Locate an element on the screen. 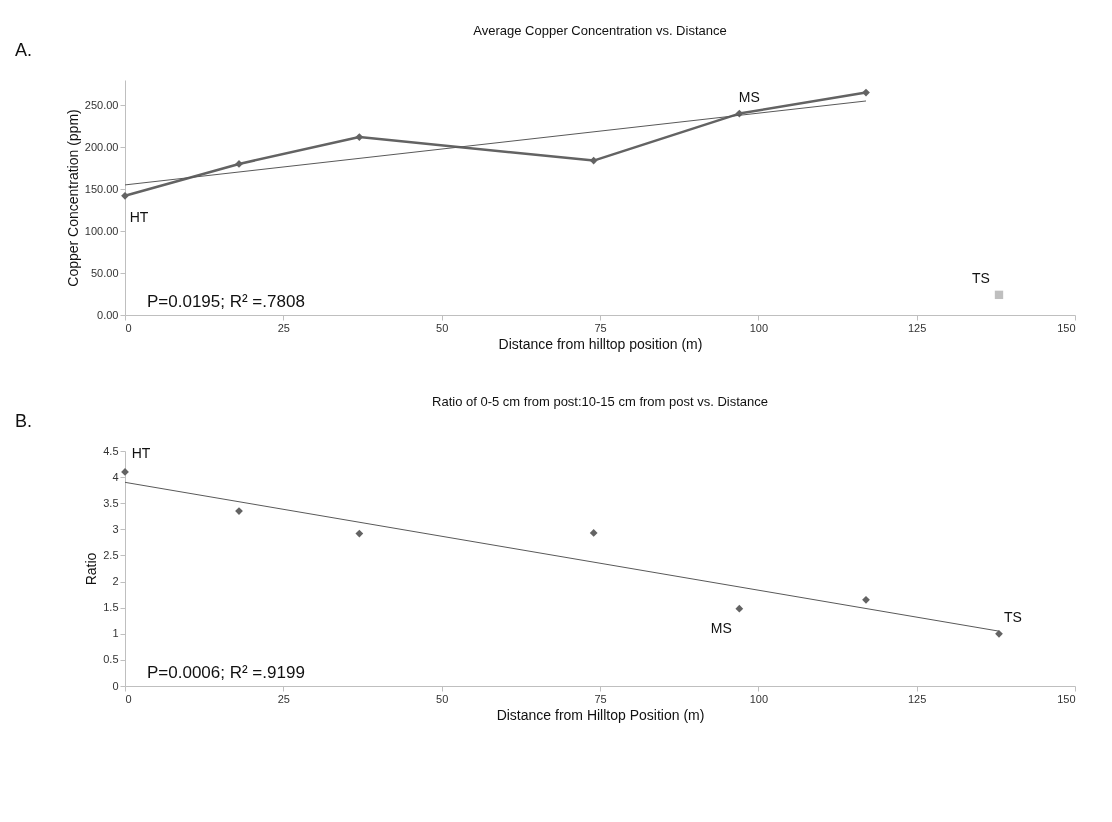  y-tick-label: 4.5 is located at coordinates (111, 450).